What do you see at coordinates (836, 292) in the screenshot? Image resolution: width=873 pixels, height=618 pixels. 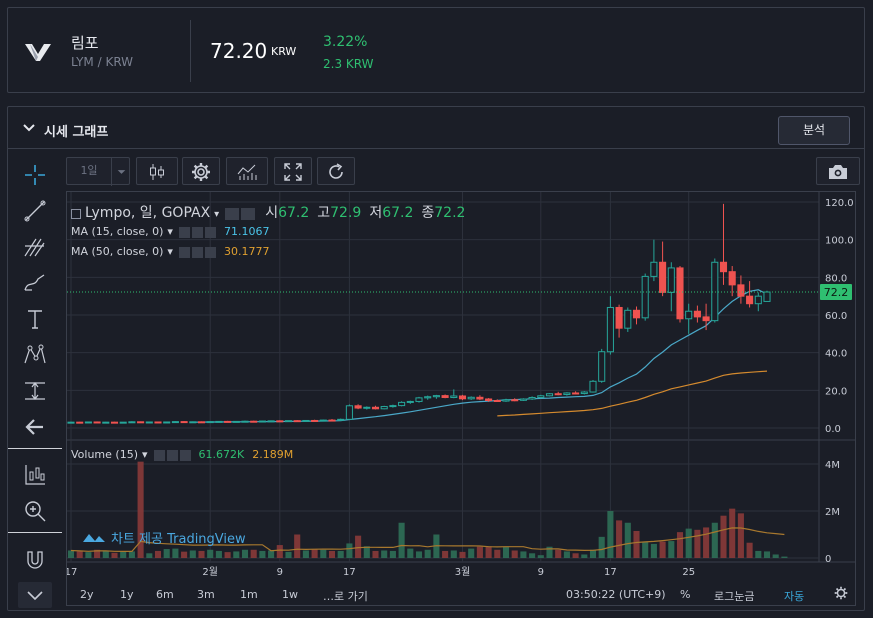 I see `last-price-label: 72.2` at bounding box center [836, 292].